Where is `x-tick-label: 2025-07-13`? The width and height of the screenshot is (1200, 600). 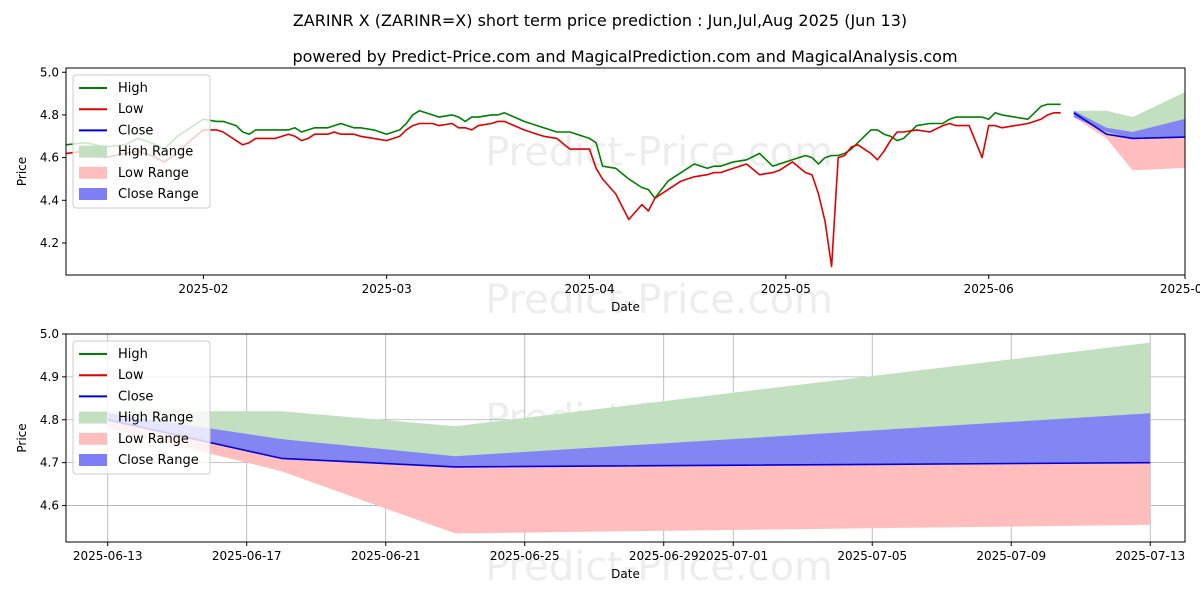 x-tick-label: 2025-07-13 is located at coordinates (1150, 556).